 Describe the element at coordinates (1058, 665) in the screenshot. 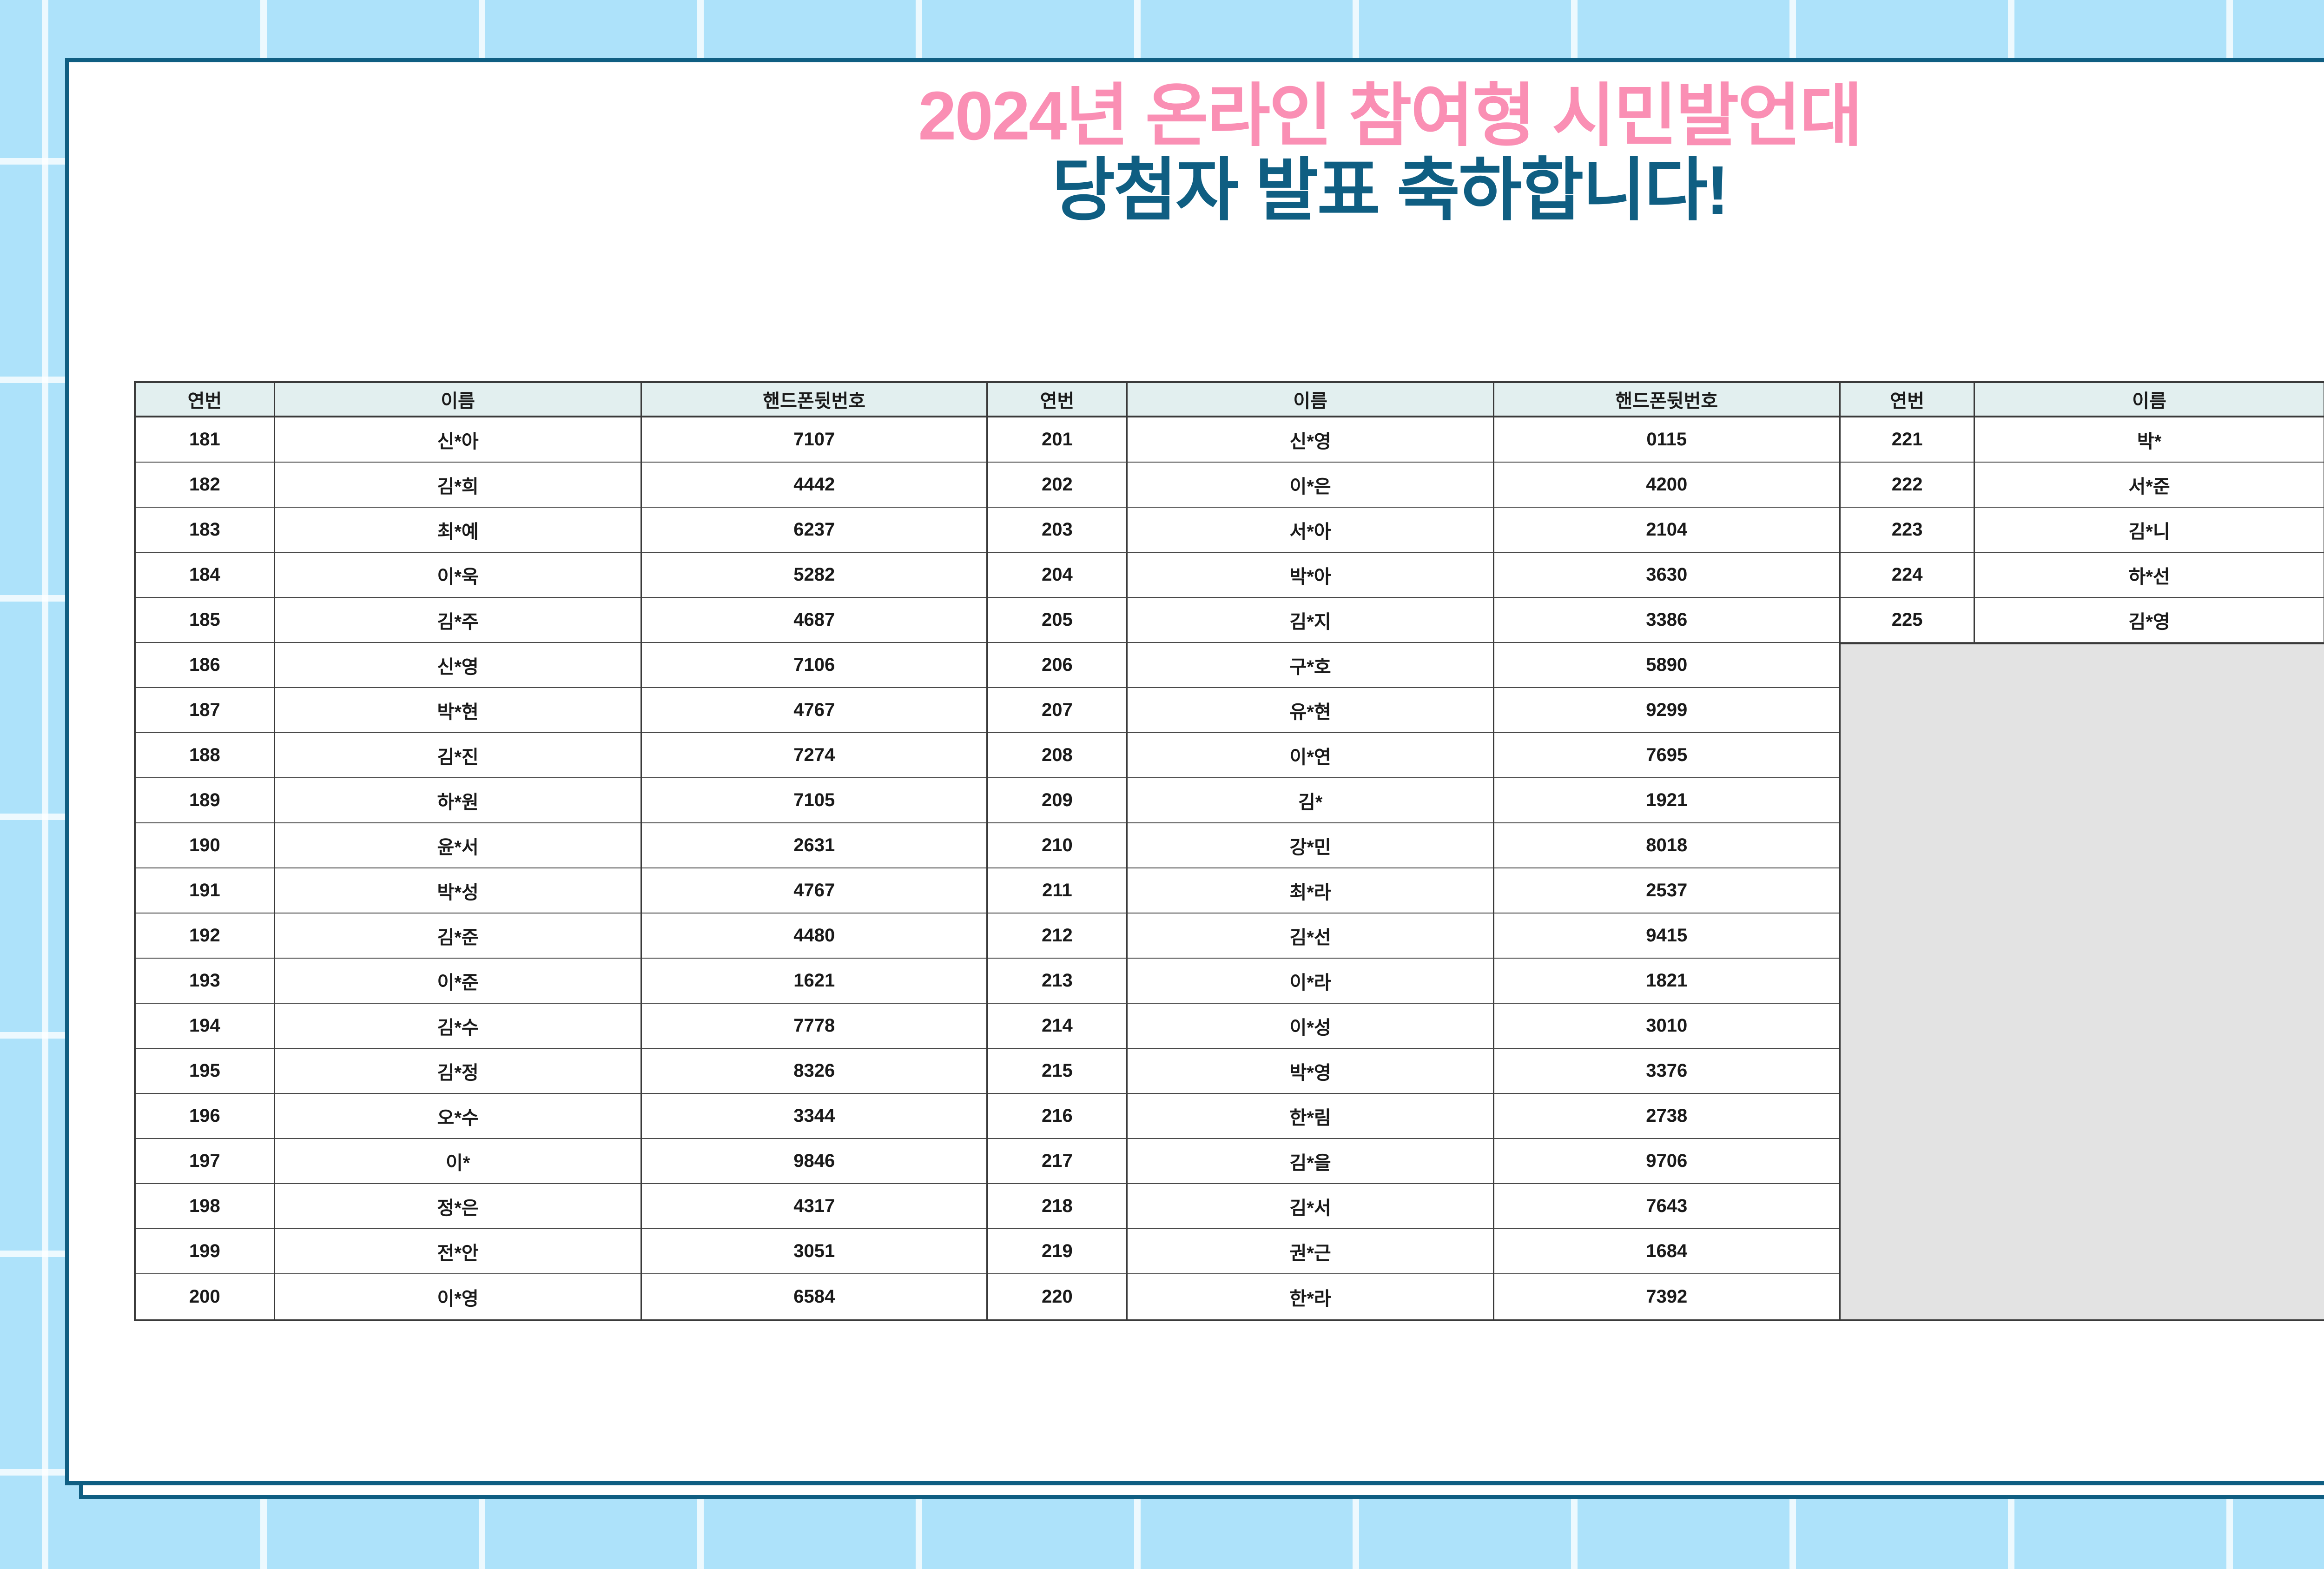

I see `cell-serial: 206` at that location.